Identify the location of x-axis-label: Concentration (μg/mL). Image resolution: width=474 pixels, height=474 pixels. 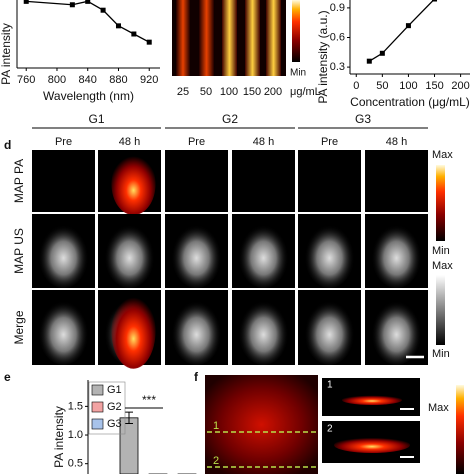
(410, 102).